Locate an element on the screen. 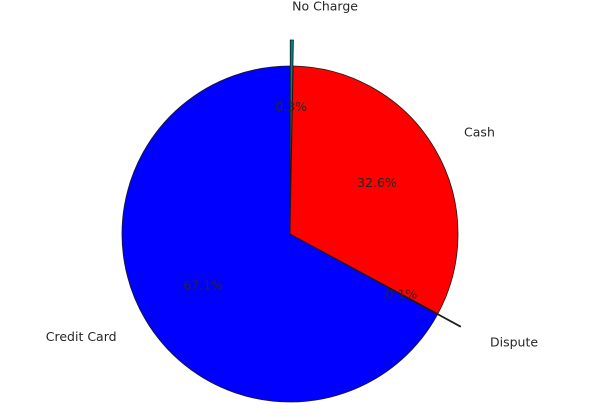 The image size is (590, 418). category-label-credit-card: Credit Card is located at coordinates (81, 336).